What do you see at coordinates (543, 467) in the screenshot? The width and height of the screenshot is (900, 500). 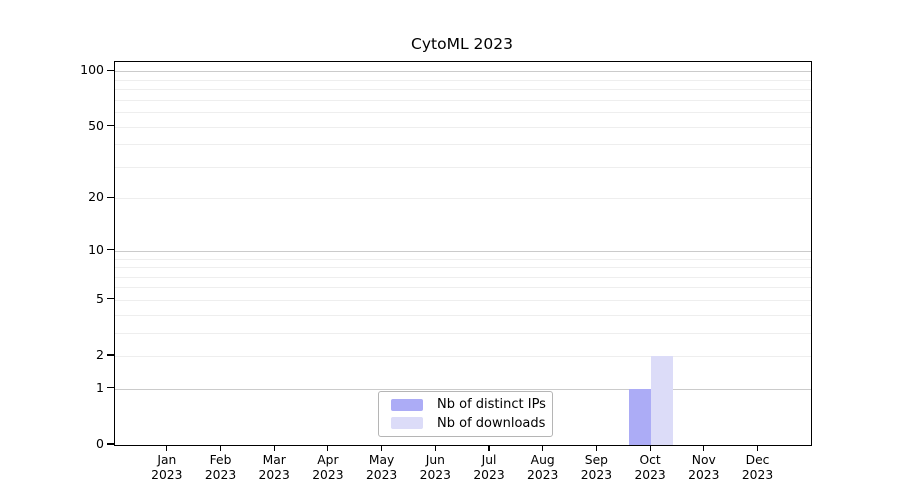 I see `x-tick-label-aug: Aug 2023` at bounding box center [543, 467].